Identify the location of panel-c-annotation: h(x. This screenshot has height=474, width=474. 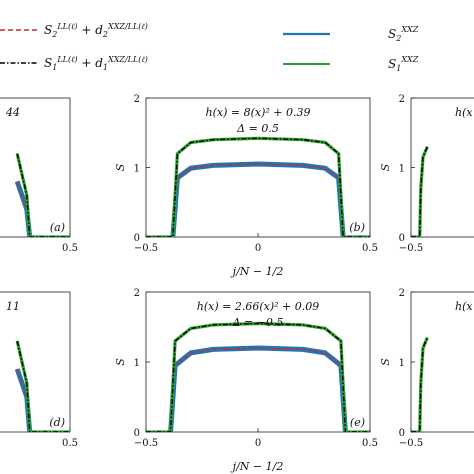
(464, 112).